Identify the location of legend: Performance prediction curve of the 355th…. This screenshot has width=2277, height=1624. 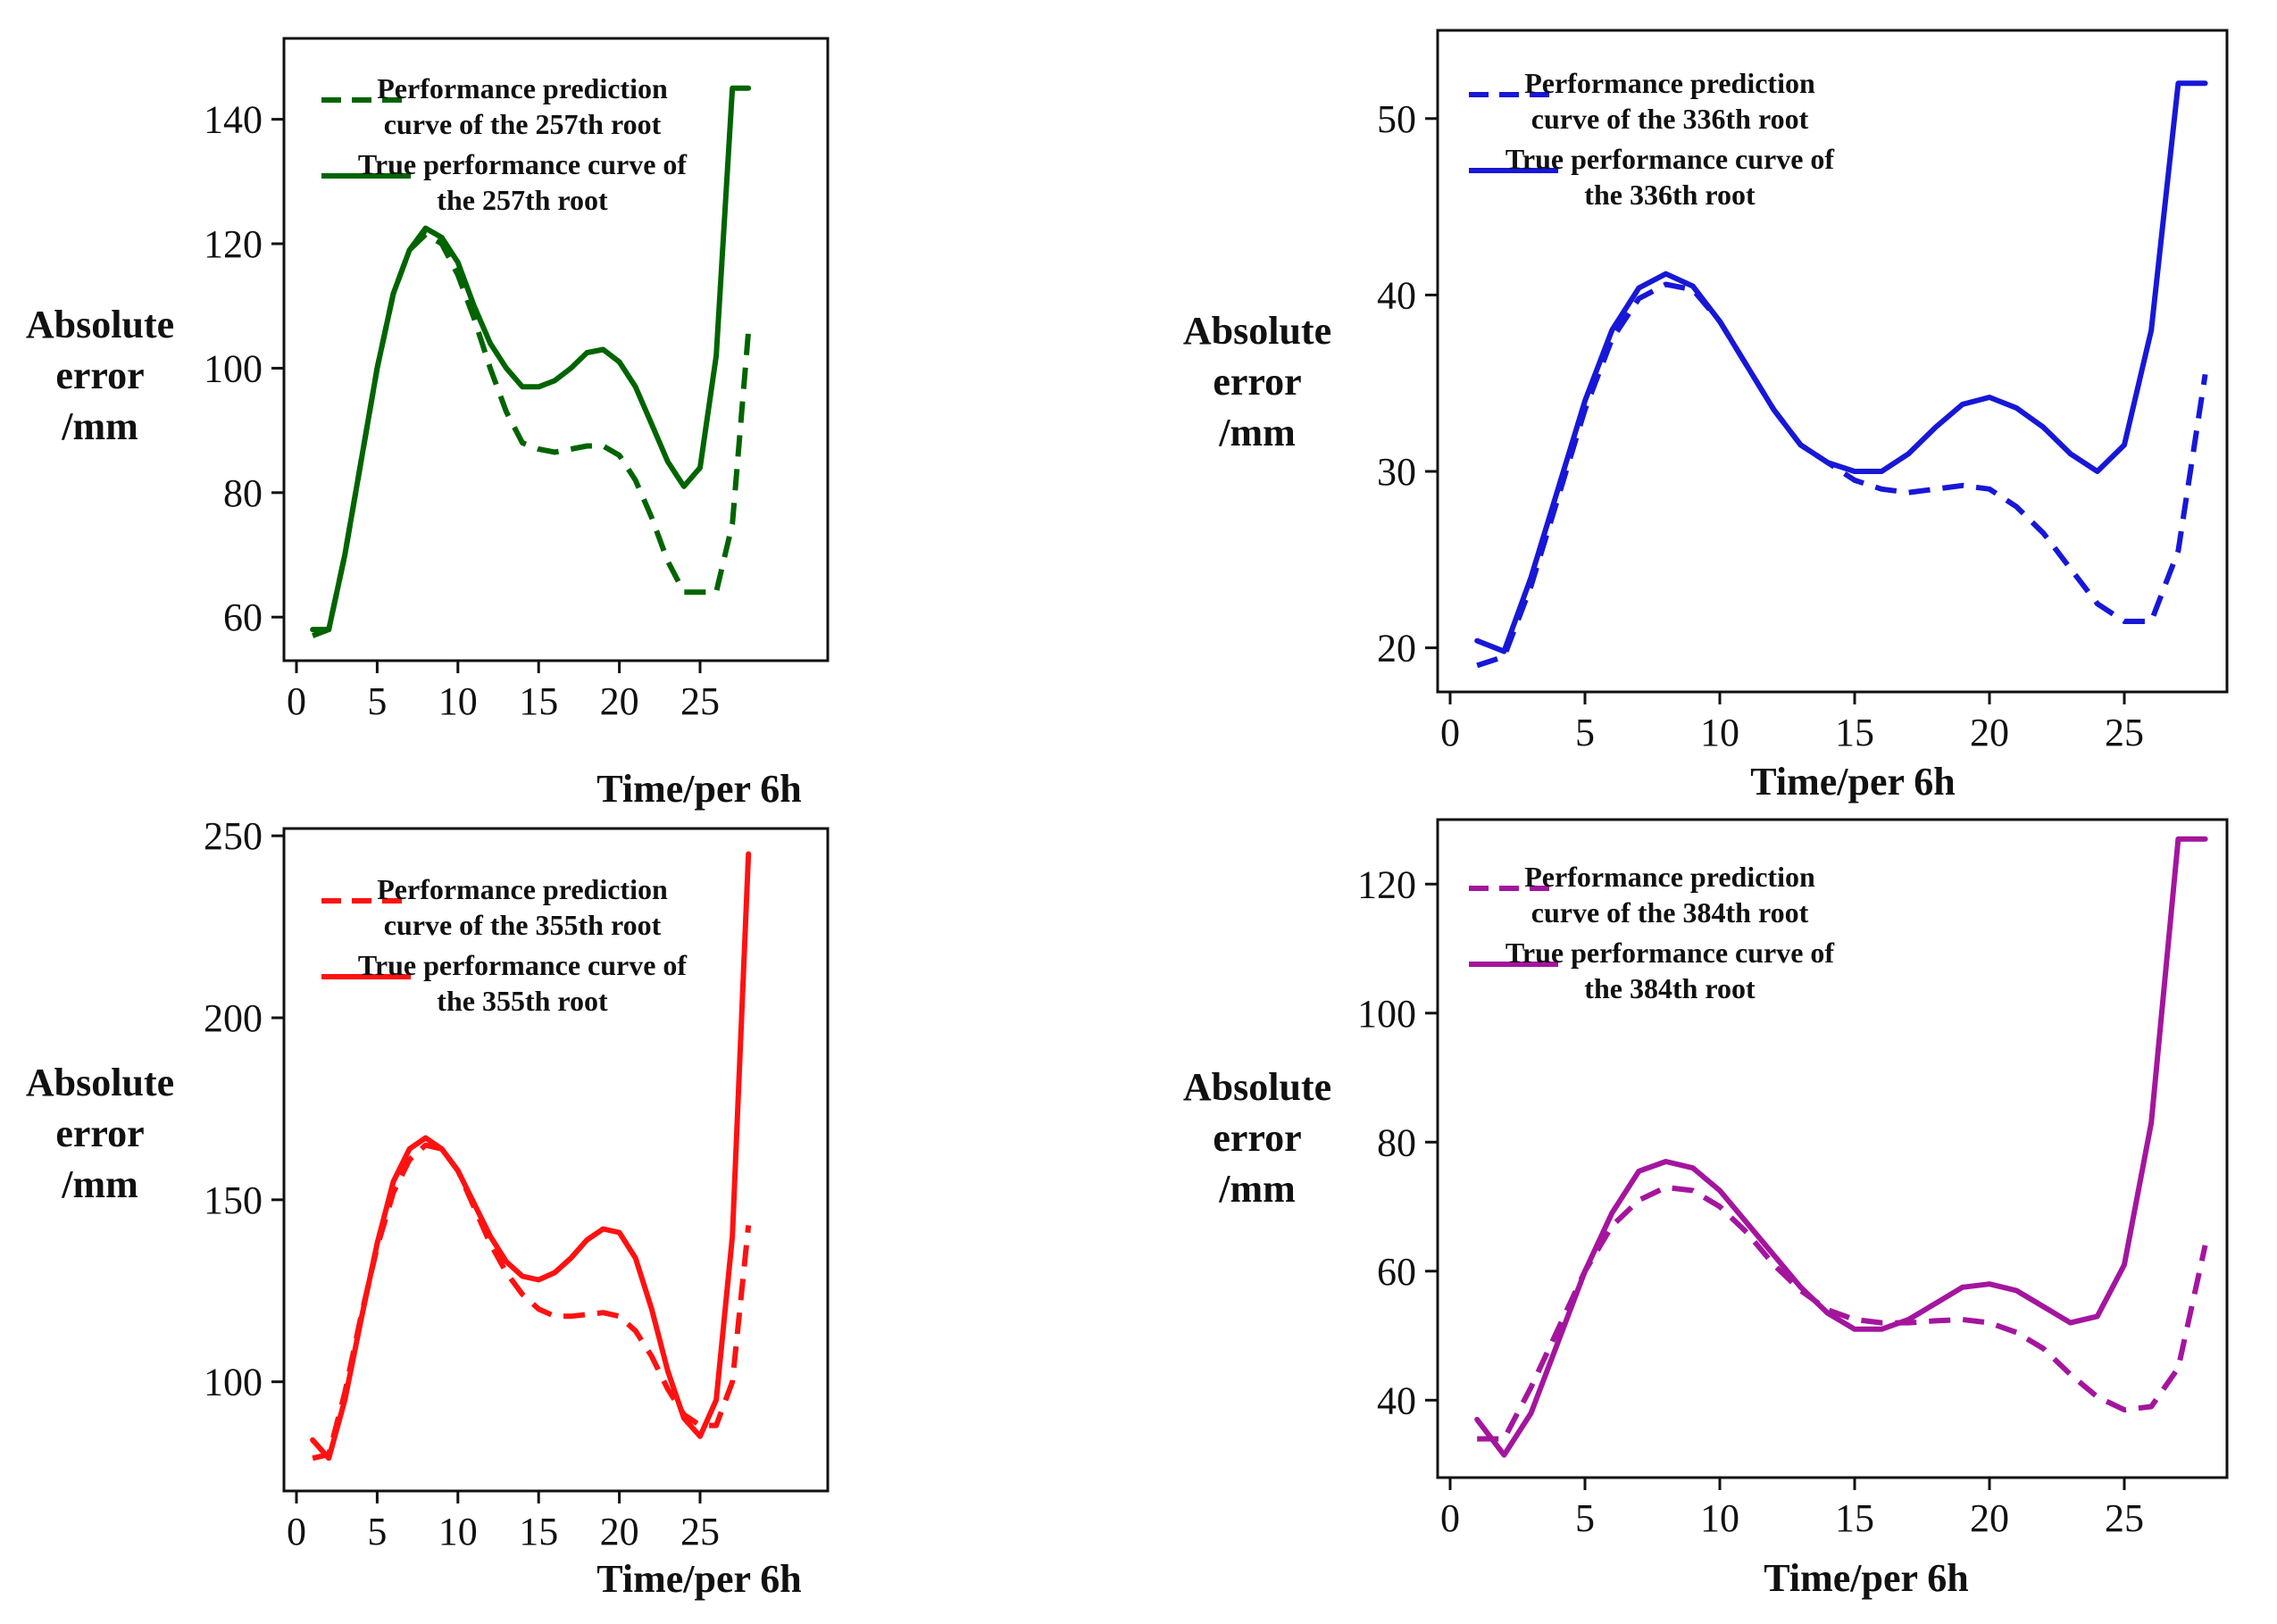
(504, 945).